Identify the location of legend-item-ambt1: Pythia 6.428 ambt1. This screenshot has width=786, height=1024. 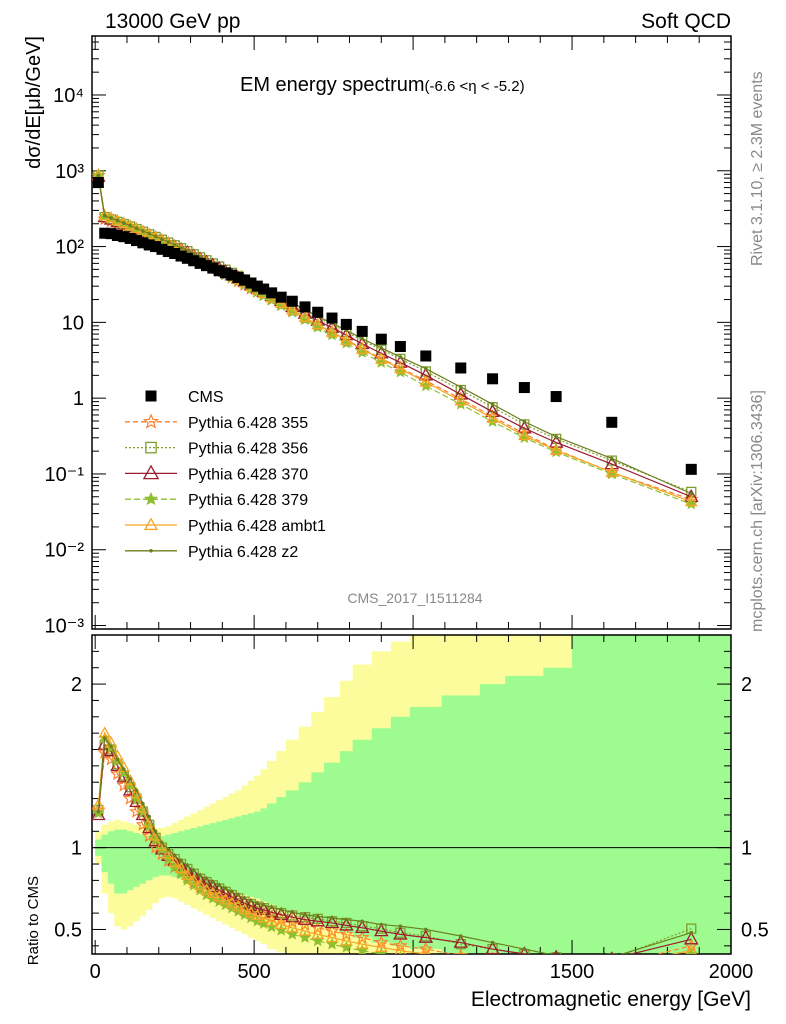
(225, 526).